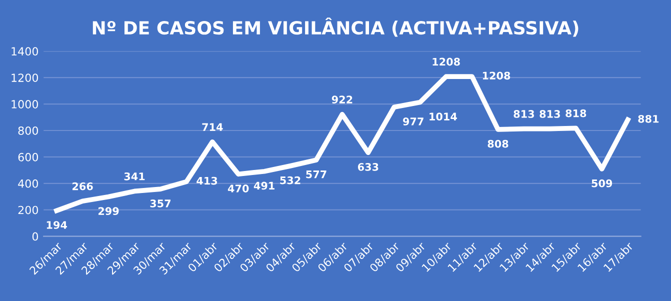 This screenshot has width=671, height=301. Describe the element at coordinates (212, 127) in the screenshot. I see `data-label: 714` at that location.